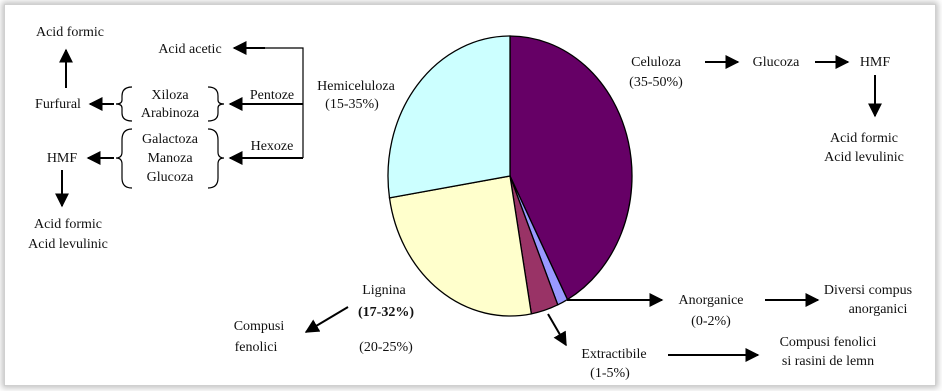  I want to click on xiloza-label: Xiloza, so click(170, 95).